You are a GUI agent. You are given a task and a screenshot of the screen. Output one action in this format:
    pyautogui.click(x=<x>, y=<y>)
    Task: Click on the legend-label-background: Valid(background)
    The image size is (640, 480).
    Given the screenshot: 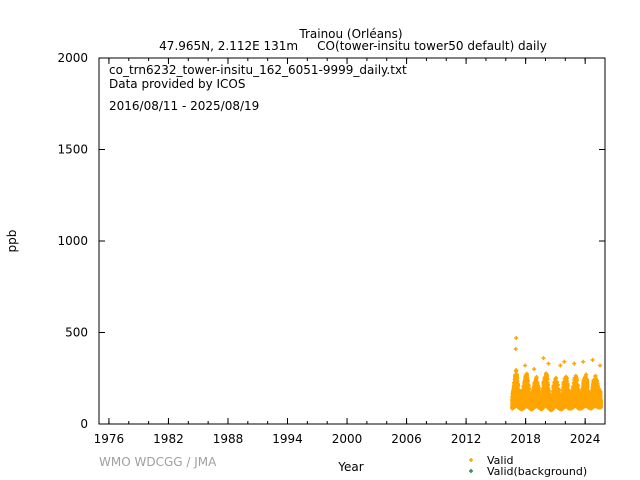 What is the action you would take?
    pyautogui.click(x=537, y=471)
    